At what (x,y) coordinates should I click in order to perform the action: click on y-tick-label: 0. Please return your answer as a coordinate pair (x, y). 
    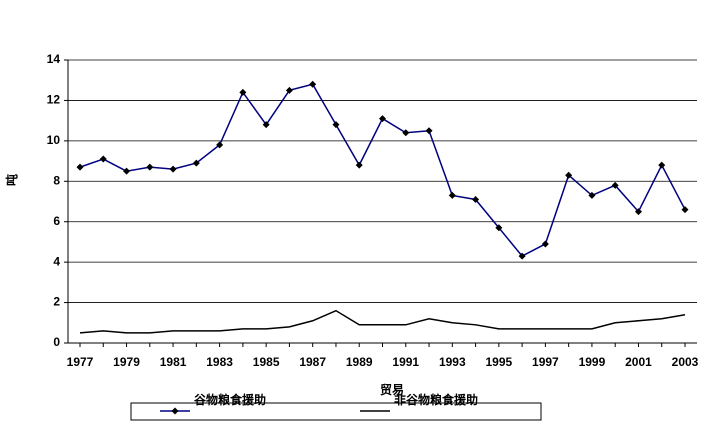
    Looking at the image, I should click on (56, 342).